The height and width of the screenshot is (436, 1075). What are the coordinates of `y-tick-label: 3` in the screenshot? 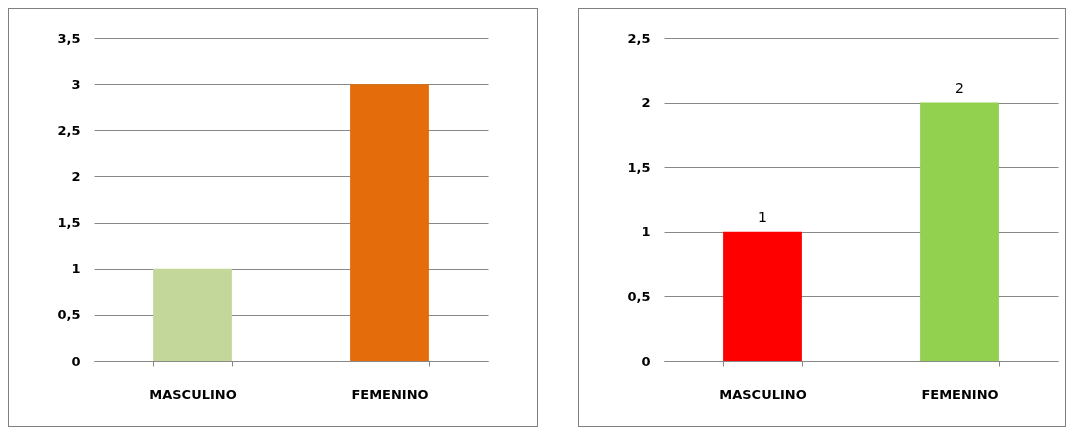 It's located at (76, 84).